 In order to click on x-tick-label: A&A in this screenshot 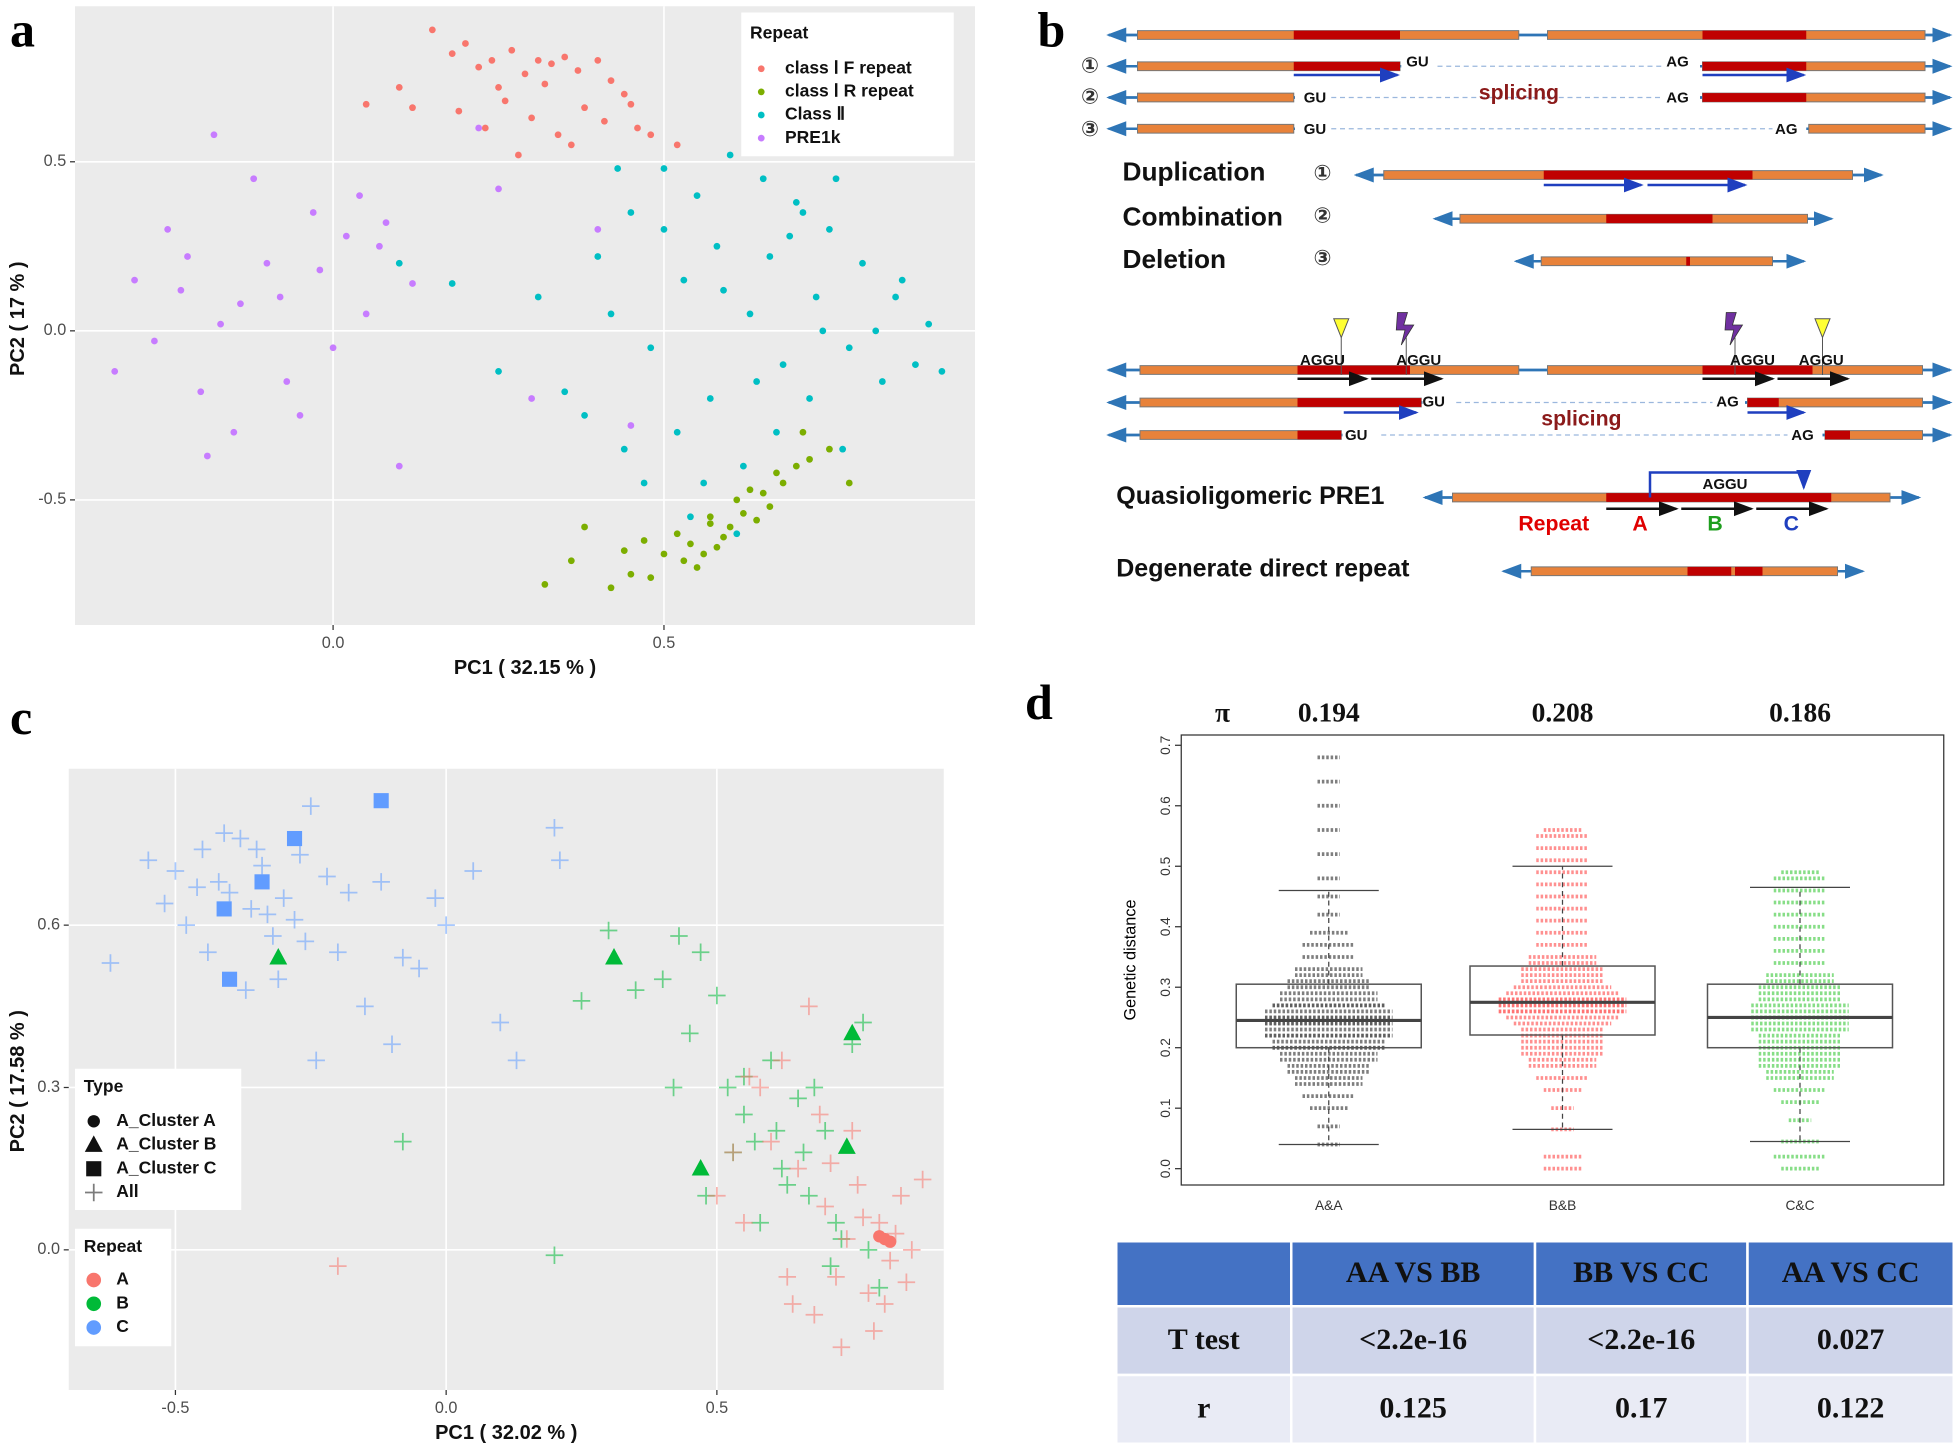, I will do `click(1329, 1205)`.